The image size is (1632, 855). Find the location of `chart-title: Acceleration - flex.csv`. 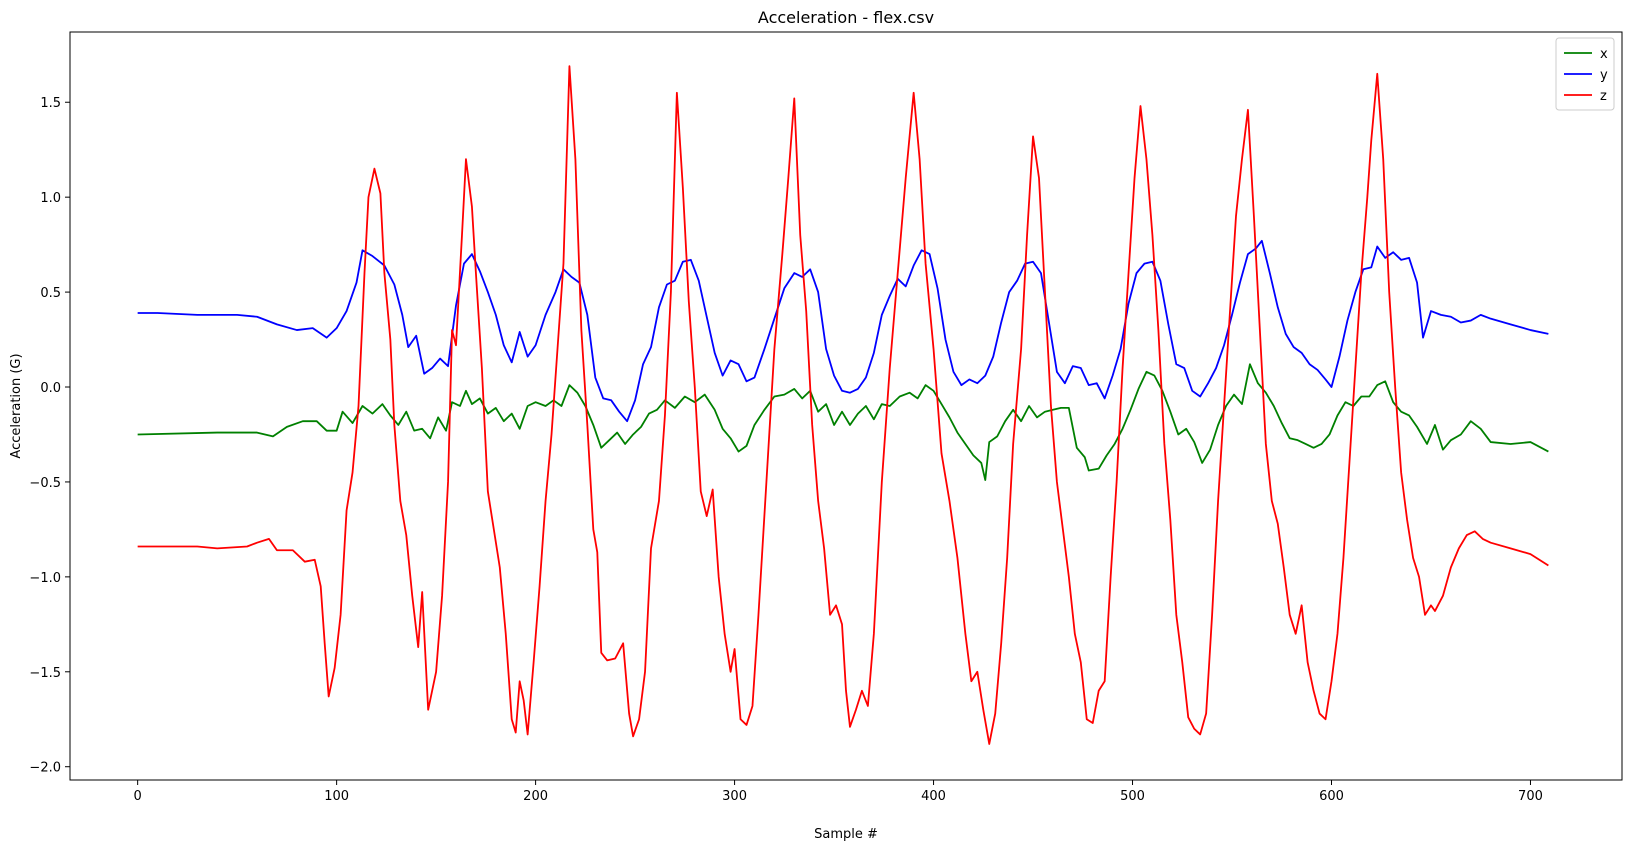

chart-title: Acceleration - flex.csv is located at coordinates (846, 17).